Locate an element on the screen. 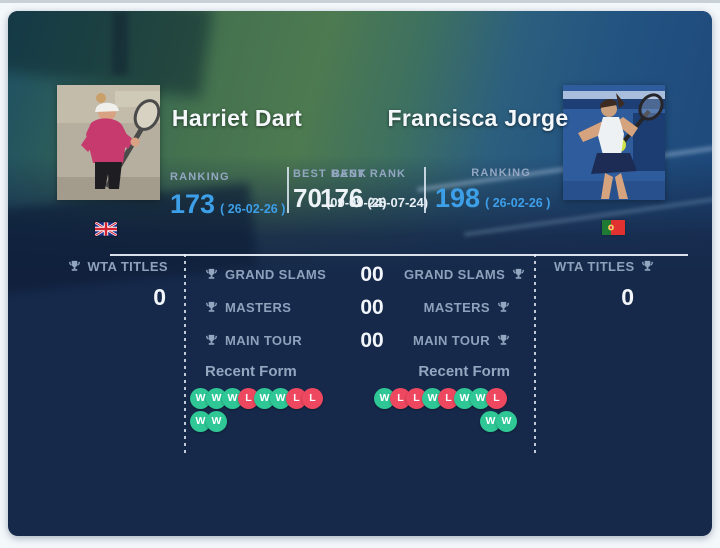 This screenshot has height=548, width=720. ranking-label-right: RANKING is located at coordinates (501, 173).